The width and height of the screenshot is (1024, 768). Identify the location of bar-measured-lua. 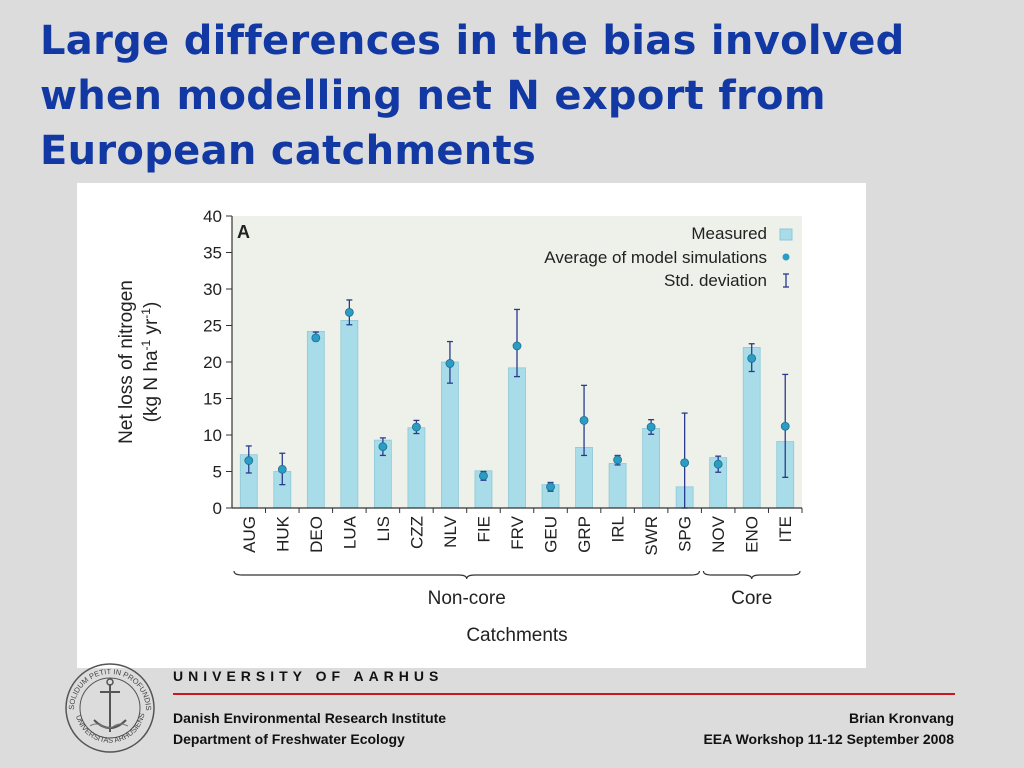
(349, 414).